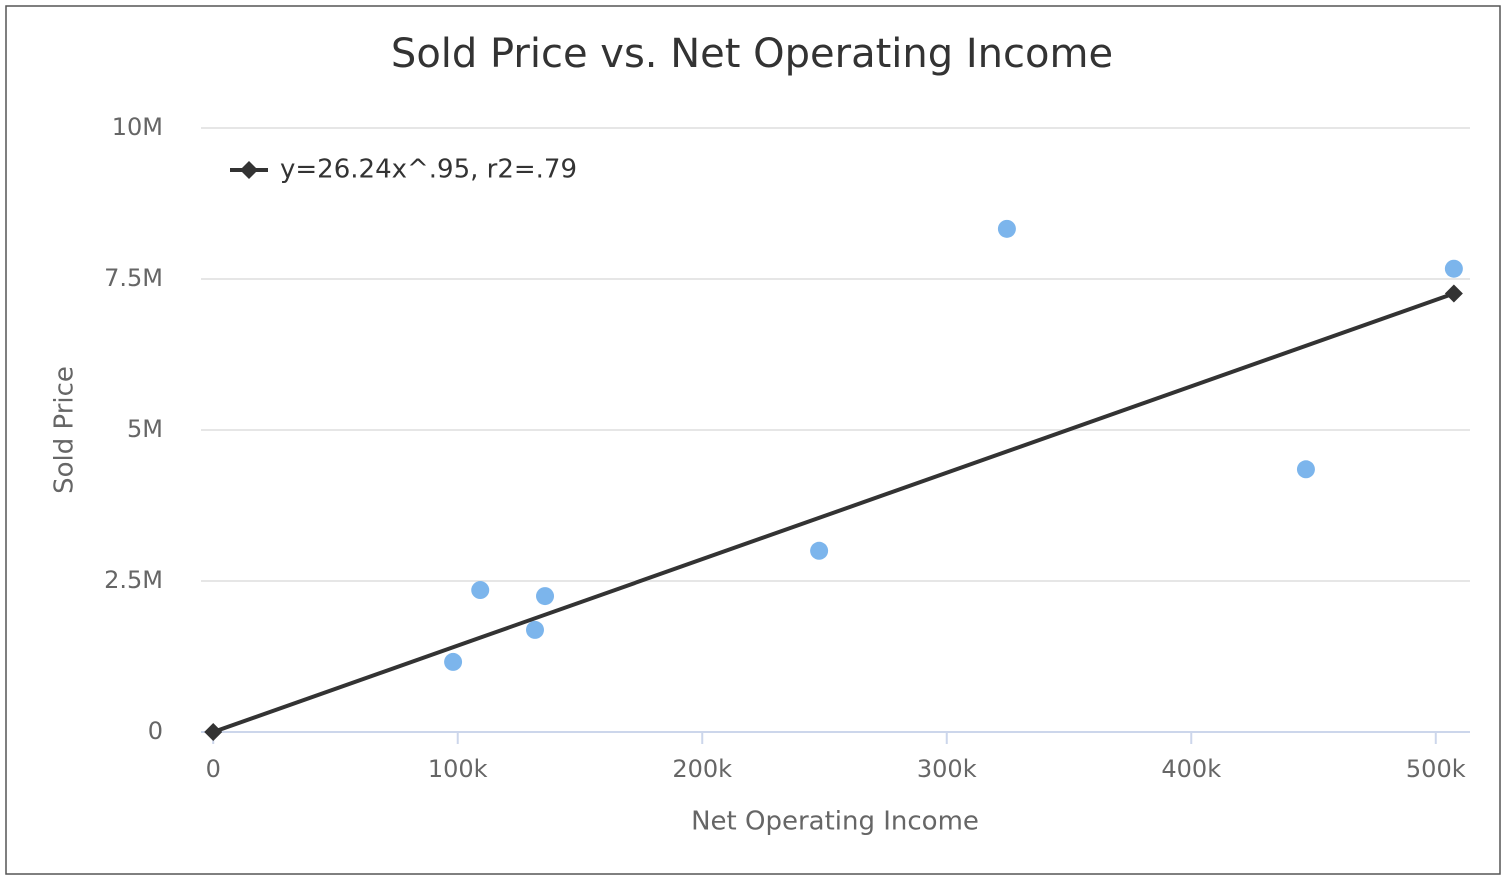  I want to click on y-tick-label: 0, so click(155, 731).